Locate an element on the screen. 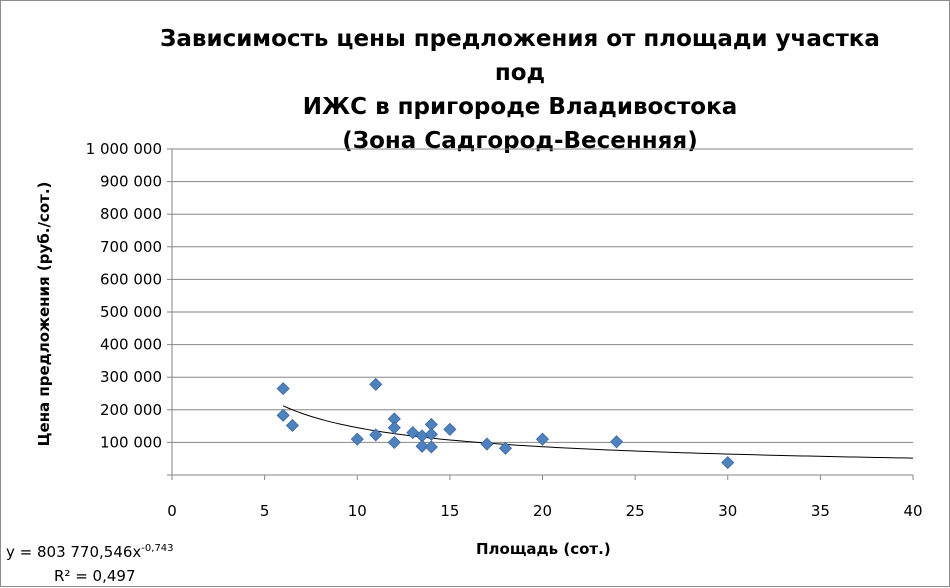 This screenshot has height=588, width=950. trendline-curve is located at coordinates (598, 432).